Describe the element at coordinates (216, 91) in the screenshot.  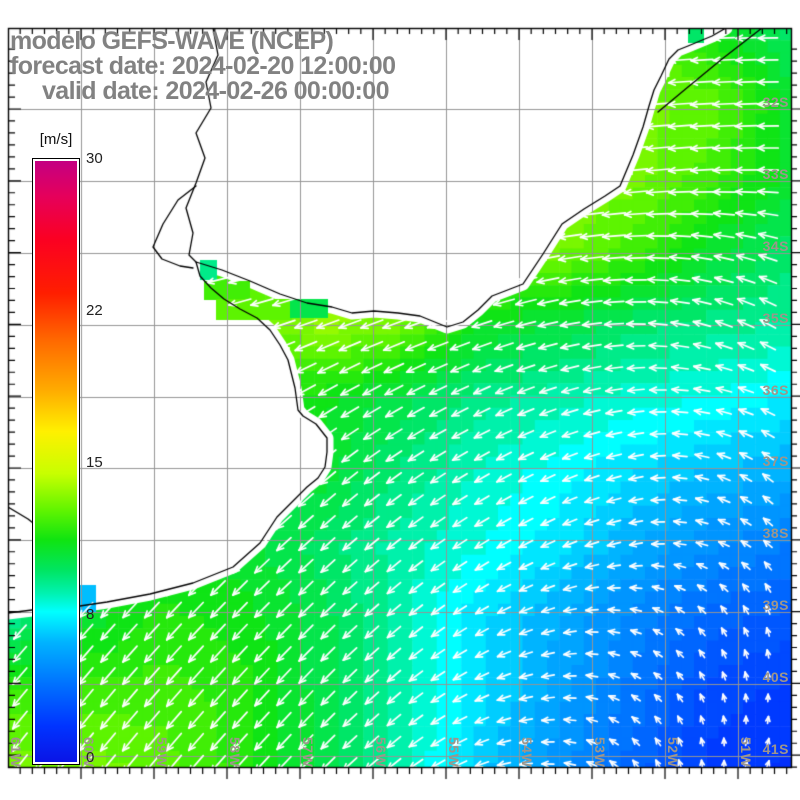
I see `valid-date-line: valid date: 2024-02-26 00:00:00` at that location.